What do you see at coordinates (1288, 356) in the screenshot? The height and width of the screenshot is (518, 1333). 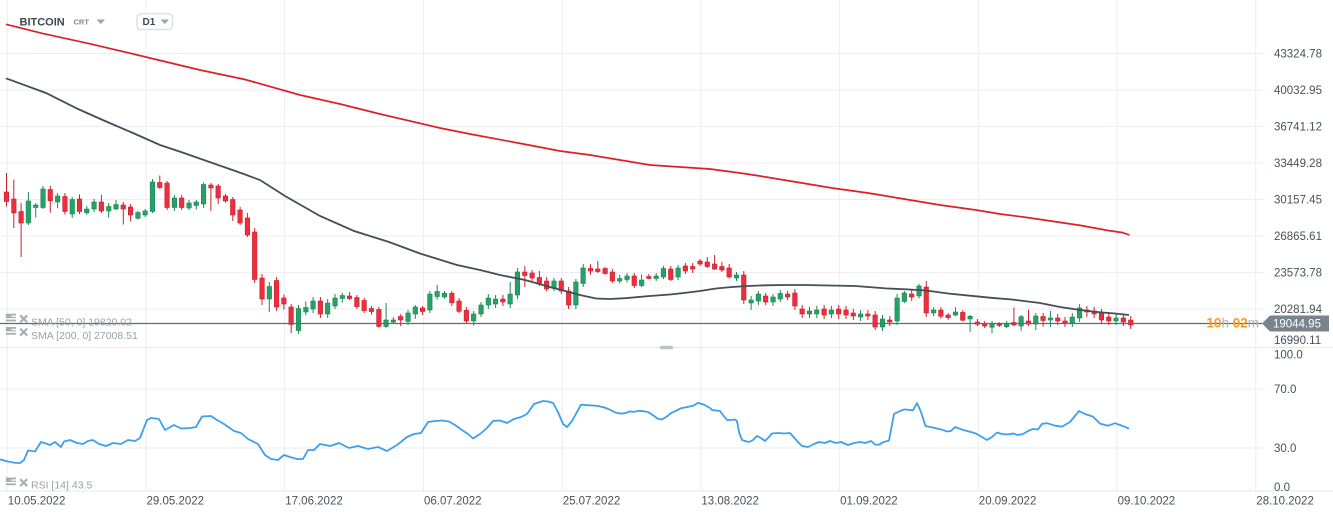 I see `svg-text: 100.0` at bounding box center [1288, 356].